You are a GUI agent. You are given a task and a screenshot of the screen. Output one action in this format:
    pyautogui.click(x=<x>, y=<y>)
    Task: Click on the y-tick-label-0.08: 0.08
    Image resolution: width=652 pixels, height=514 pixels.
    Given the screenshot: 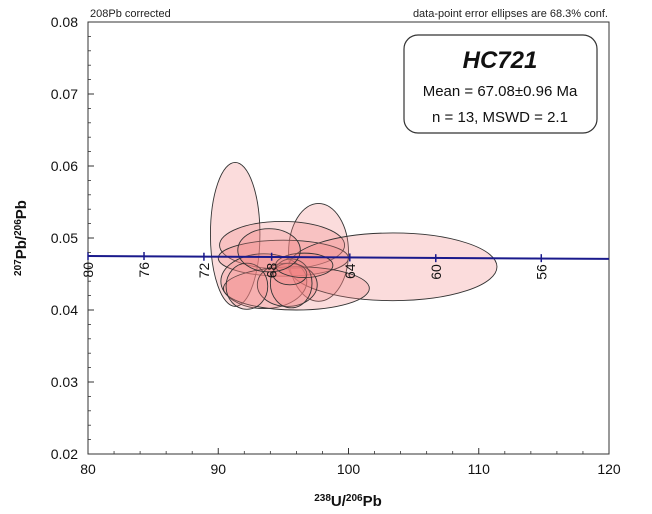 What is the action you would take?
    pyautogui.click(x=64, y=22)
    